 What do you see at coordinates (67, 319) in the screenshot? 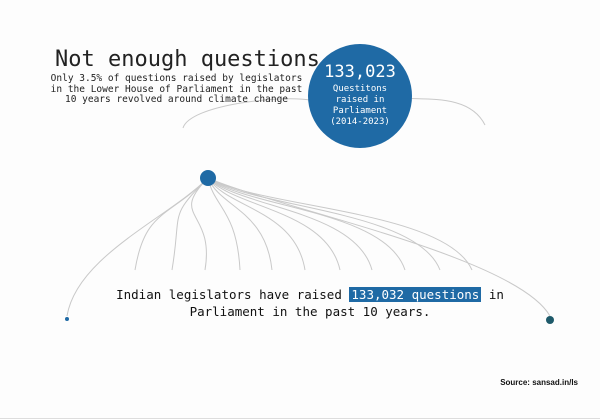
I see `left-end-dot` at bounding box center [67, 319].